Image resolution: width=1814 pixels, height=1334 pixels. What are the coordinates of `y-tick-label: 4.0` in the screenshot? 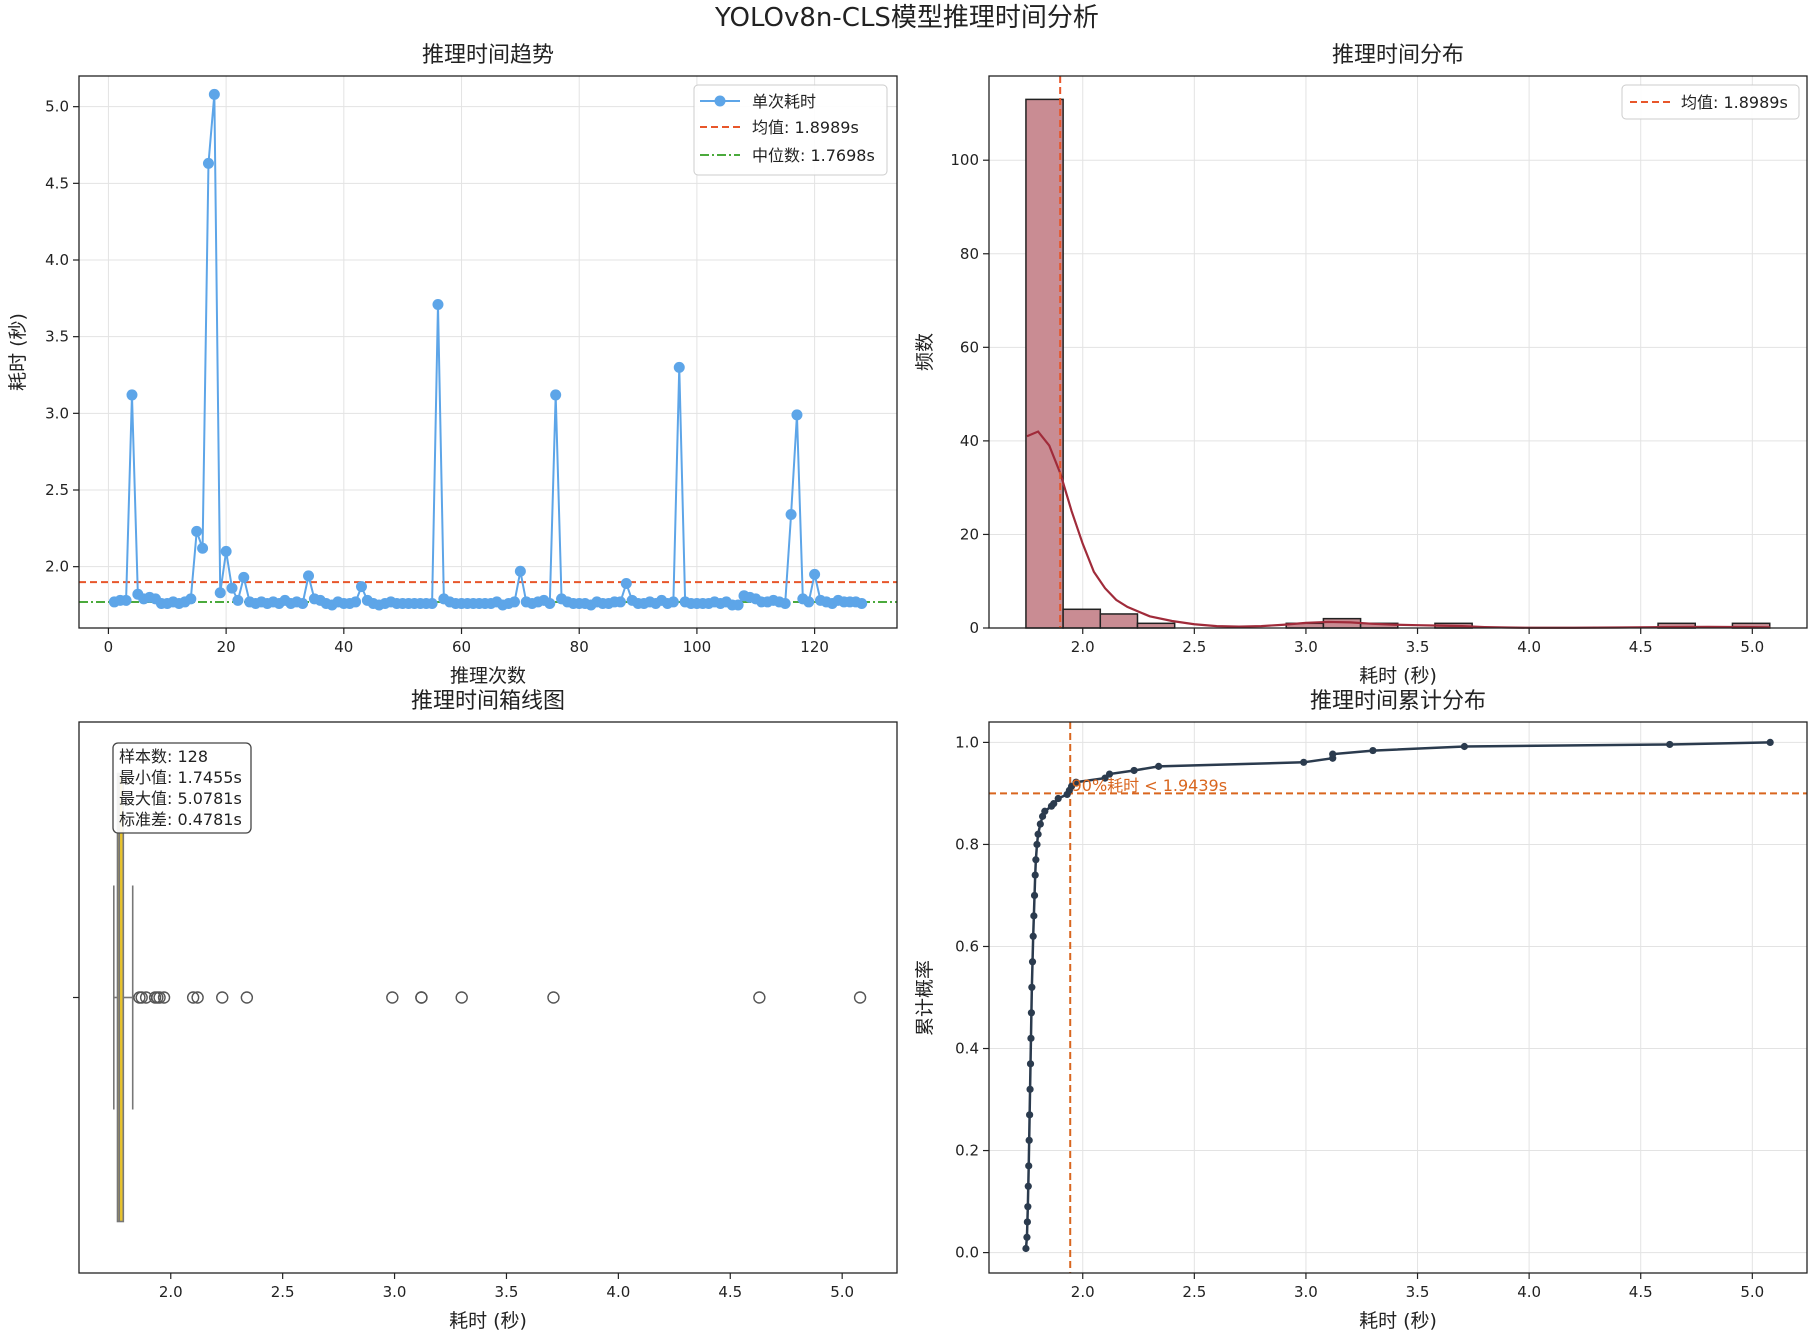 It's located at (57, 260).